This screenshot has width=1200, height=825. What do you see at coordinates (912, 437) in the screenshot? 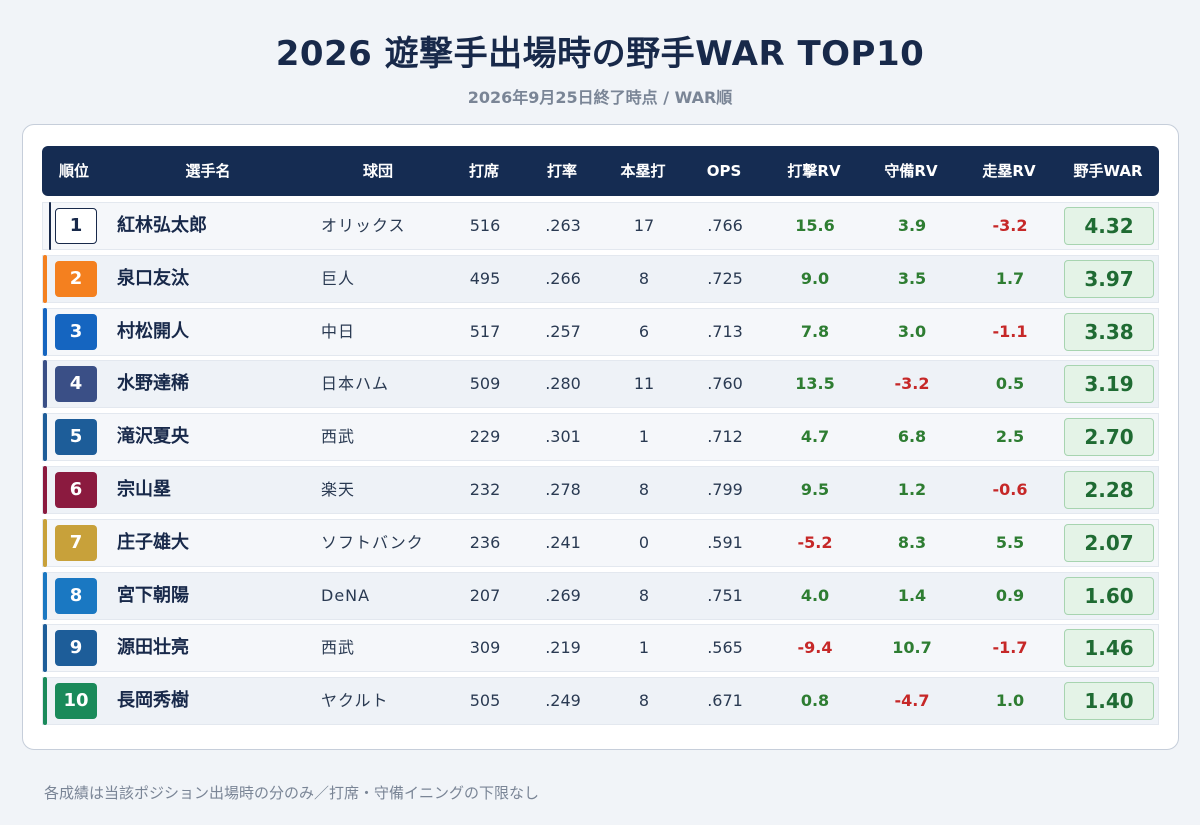
I see `def-rv-value: 6.8` at bounding box center [912, 437].